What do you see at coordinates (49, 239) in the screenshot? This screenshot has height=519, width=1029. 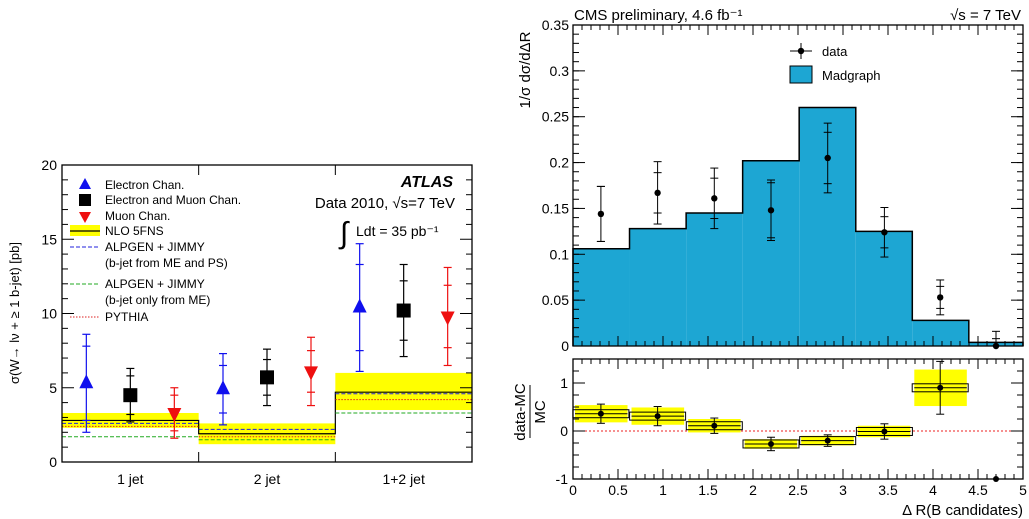 I see `atlas-y-tick-label: 15` at bounding box center [49, 239].